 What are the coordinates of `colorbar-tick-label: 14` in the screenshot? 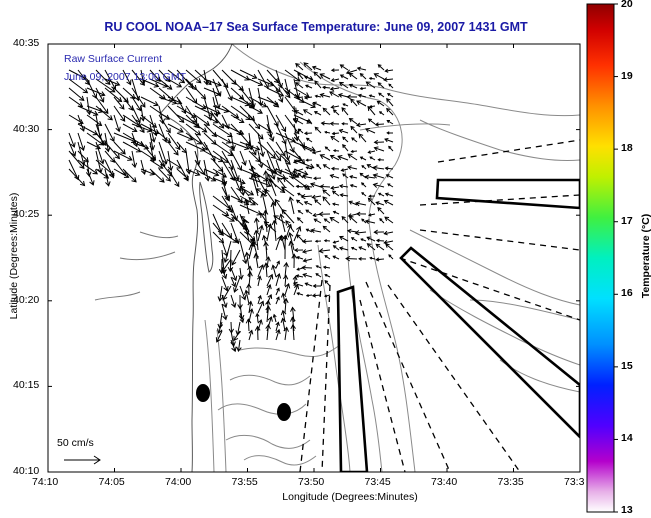 It's located at (627, 438).